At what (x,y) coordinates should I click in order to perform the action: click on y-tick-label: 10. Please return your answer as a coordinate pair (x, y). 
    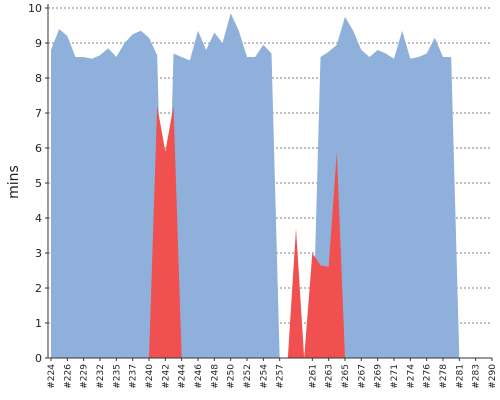
    Looking at the image, I should click on (35, 8).